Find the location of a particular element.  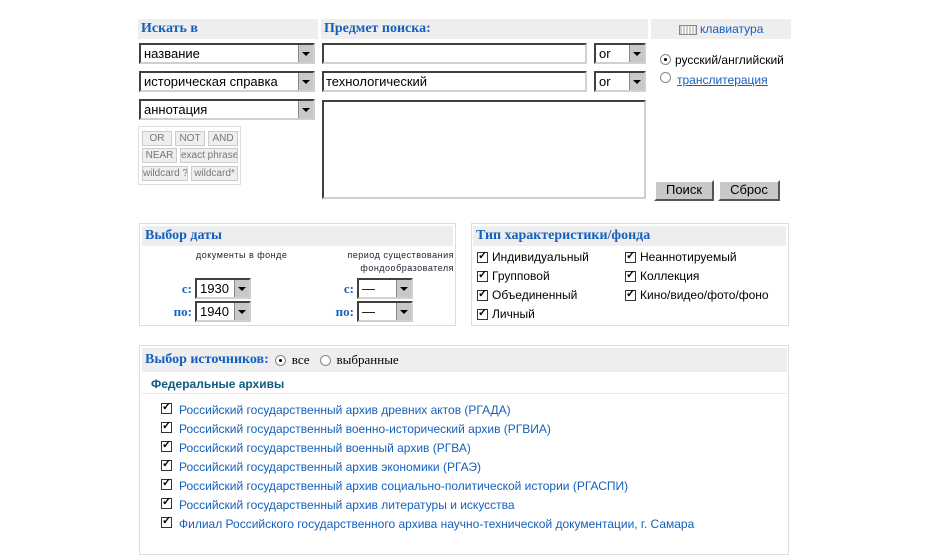

period-from-label: с: is located at coordinates (348, 288).